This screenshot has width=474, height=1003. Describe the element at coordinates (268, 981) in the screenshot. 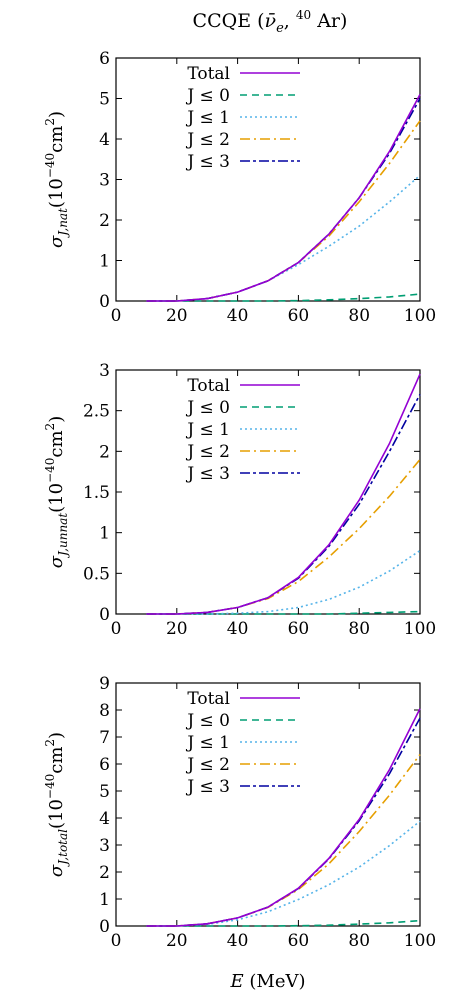

I see `x-axis-label: E (MeV)` at that location.